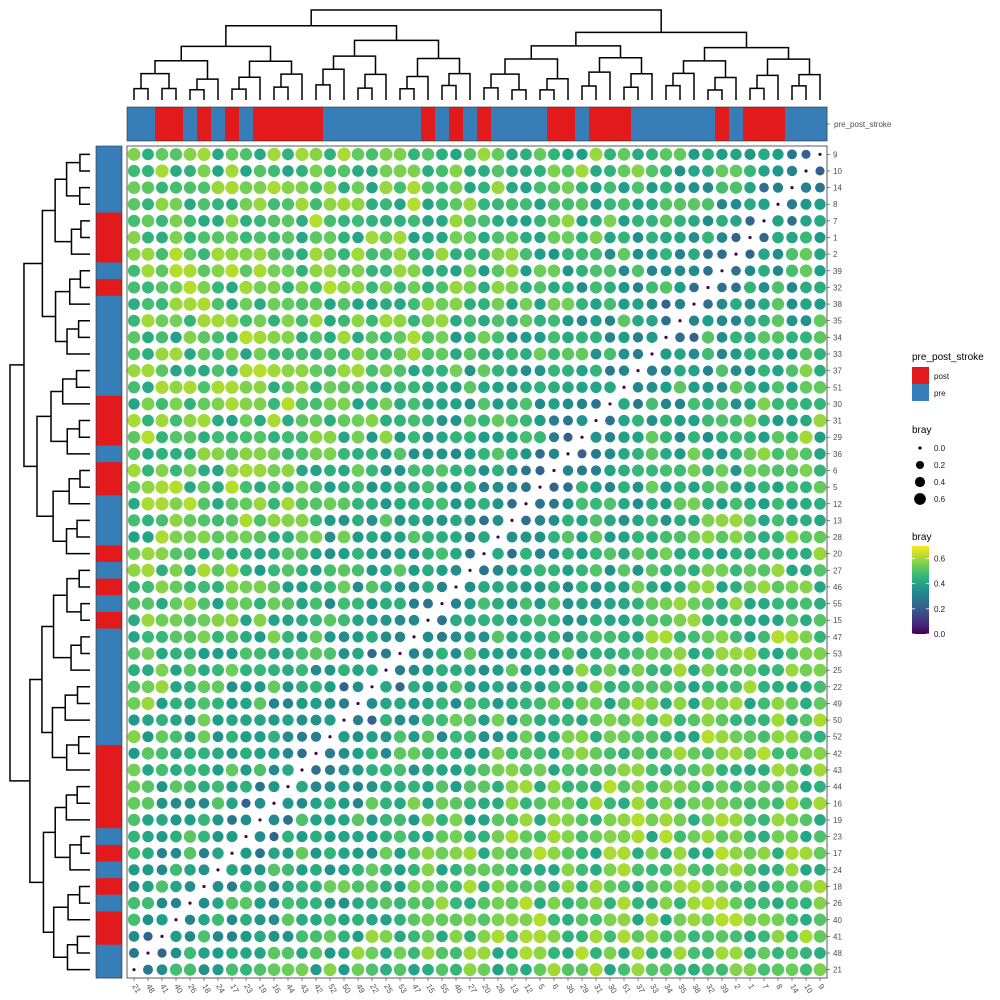 Image resolution: width=1000 pixels, height=1000 pixels. I want to click on row-tick-label: 50, so click(837, 720).